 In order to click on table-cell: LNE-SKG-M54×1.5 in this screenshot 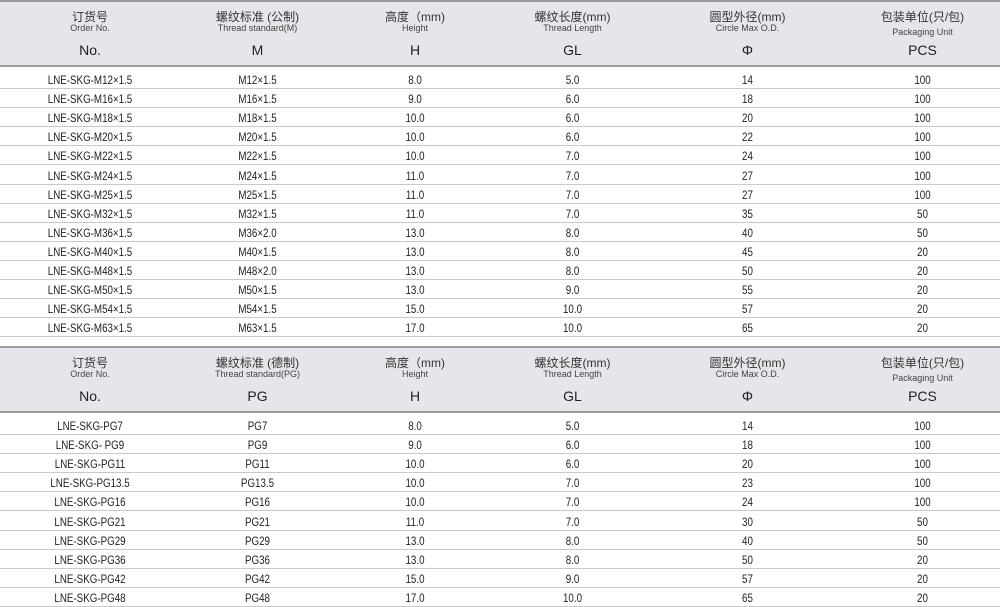, I will do `click(90, 310)`.